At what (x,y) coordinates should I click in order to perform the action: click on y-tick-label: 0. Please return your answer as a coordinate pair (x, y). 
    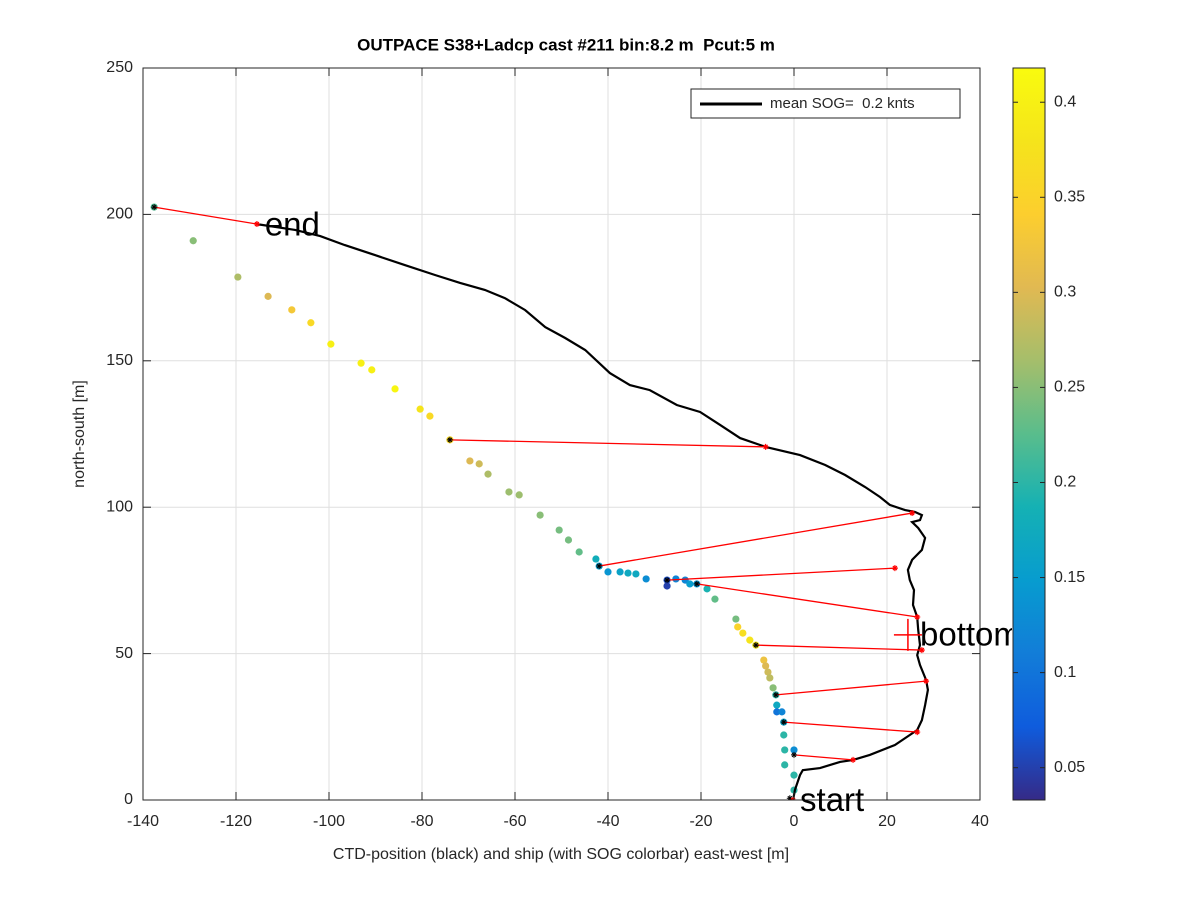
    Looking at the image, I should click on (128, 799).